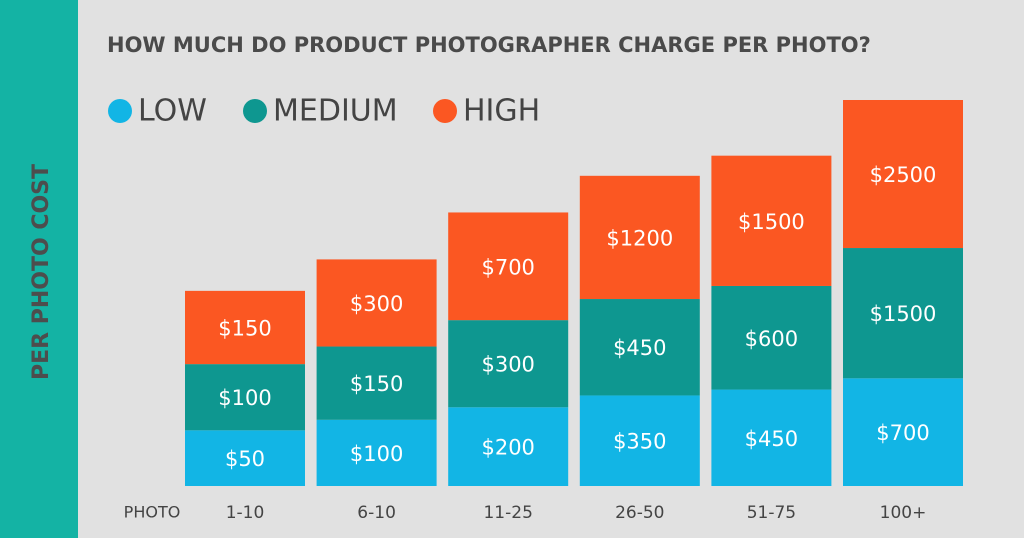 The width and height of the screenshot is (1024, 538). Describe the element at coordinates (771, 513) in the screenshot. I see `x-tick-label: 51-75` at that location.